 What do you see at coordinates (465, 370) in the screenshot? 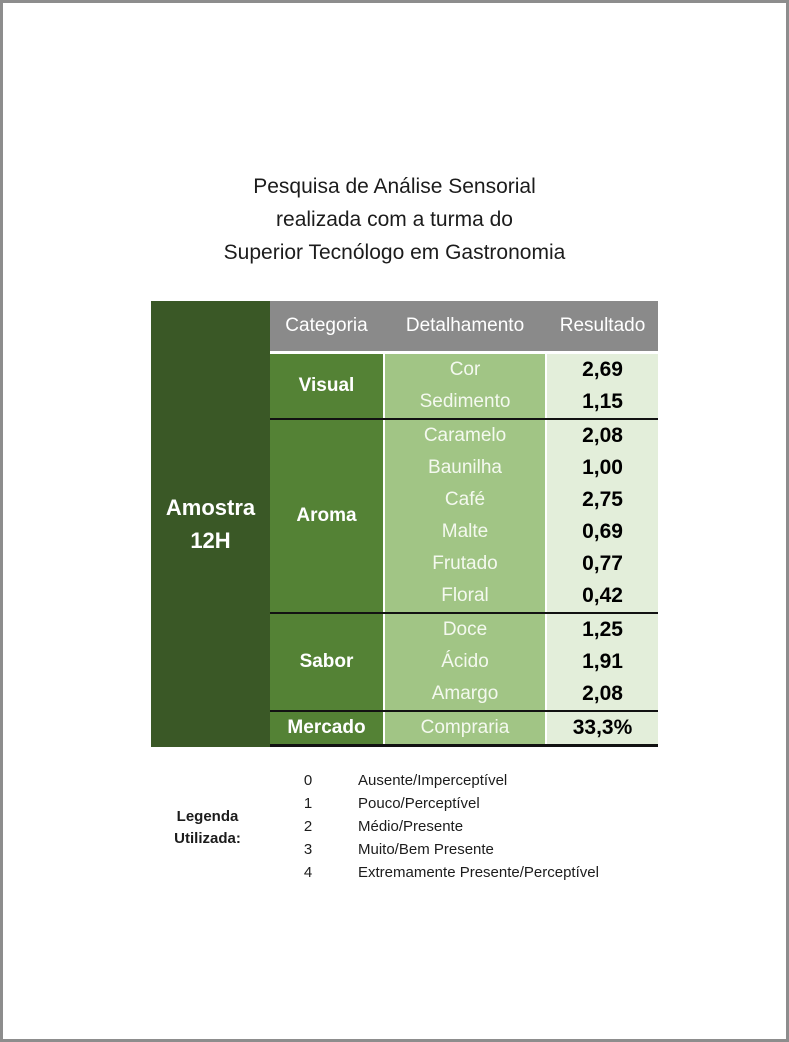
I see `detail-cell: Cor` at bounding box center [465, 370].